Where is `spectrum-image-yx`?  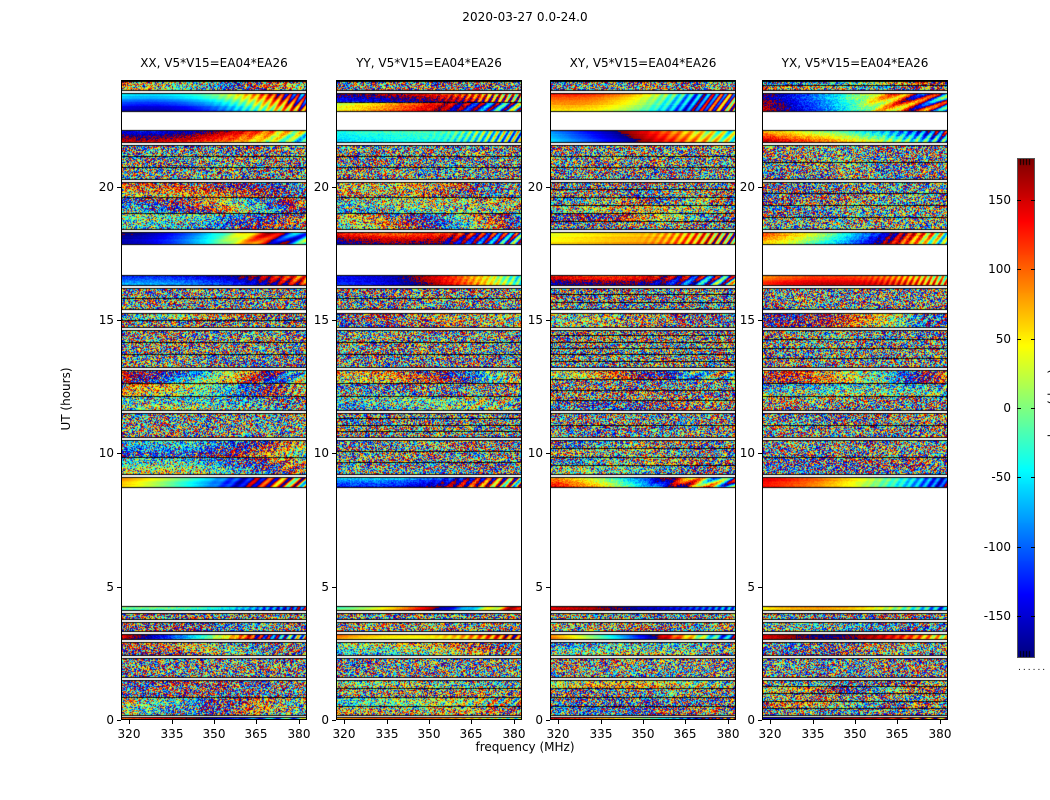 spectrum-image-yx is located at coordinates (855, 400).